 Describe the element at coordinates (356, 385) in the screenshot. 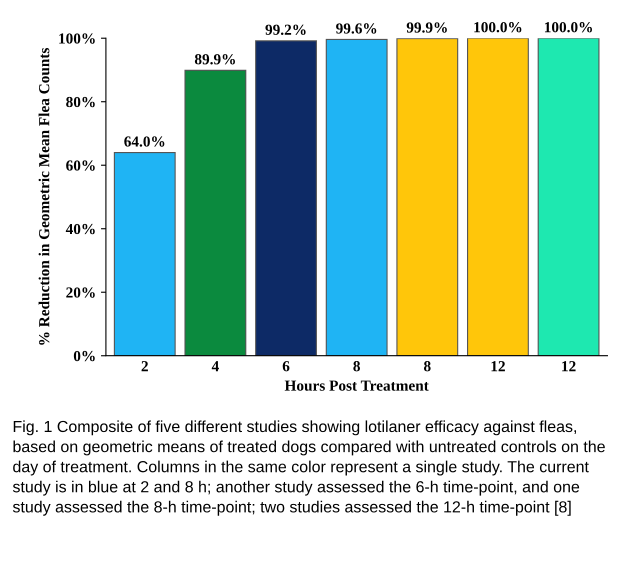

I see `x-axis-title: Hours Post Treatment` at that location.